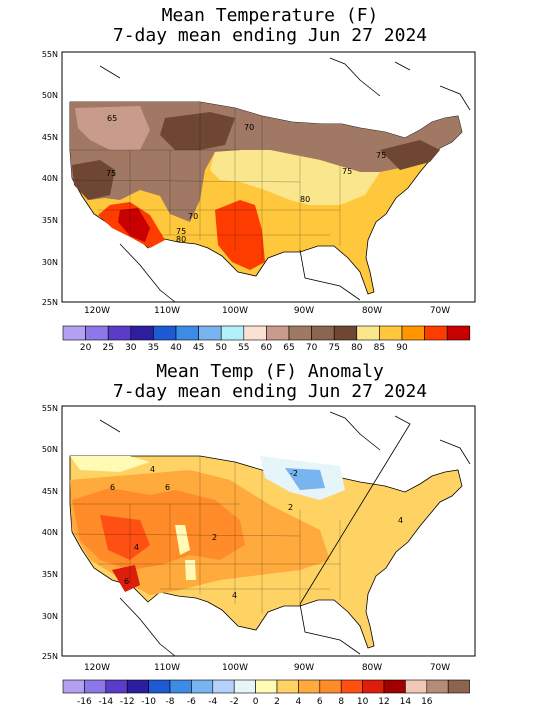 This screenshot has width=540, height=709. Describe the element at coordinates (235, 311) in the screenshot. I see `lon-label: 100W` at that location.